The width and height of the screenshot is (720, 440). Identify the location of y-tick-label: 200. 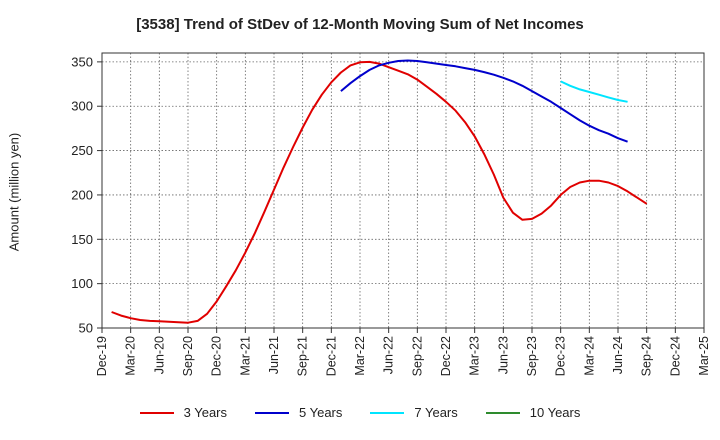
(82, 194).